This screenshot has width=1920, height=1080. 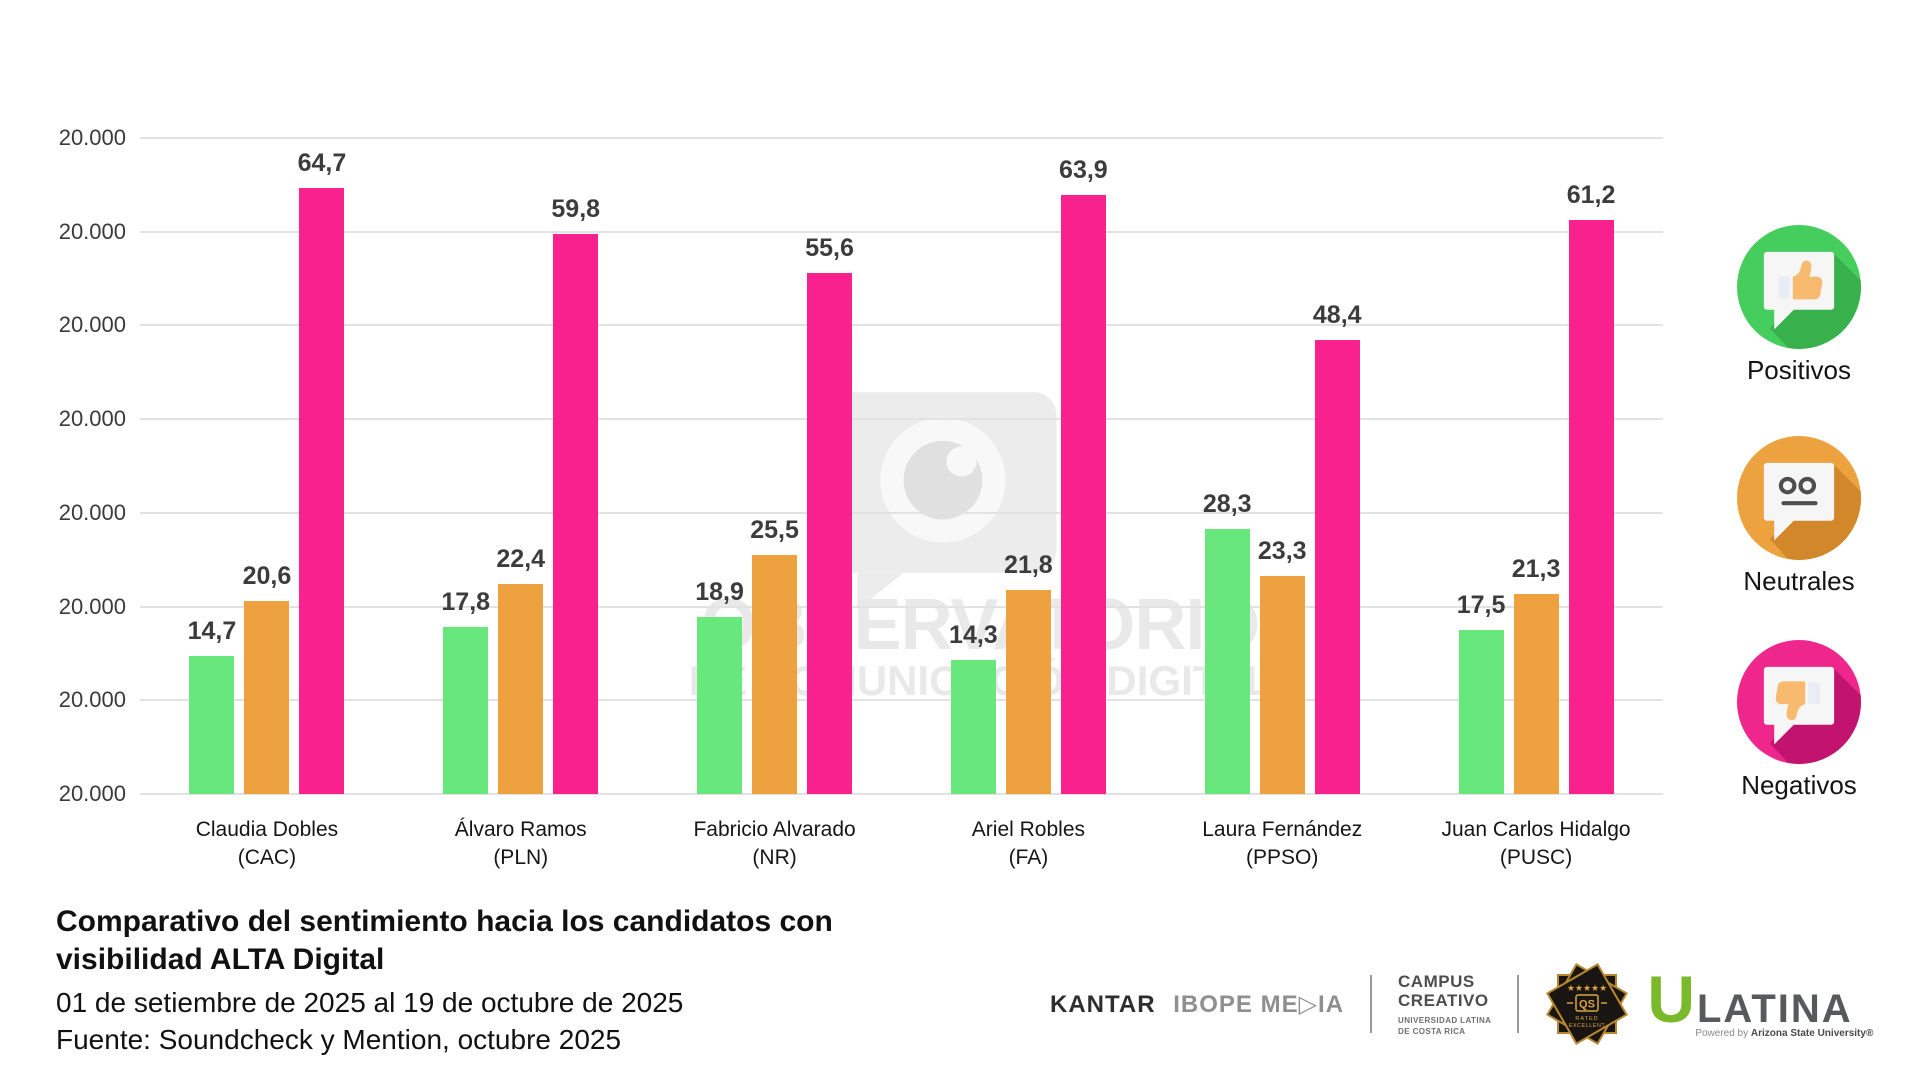 What do you see at coordinates (267, 844) in the screenshot?
I see `x-axis-label-claudia-dobles: Claudia Dobles (CAC)` at bounding box center [267, 844].